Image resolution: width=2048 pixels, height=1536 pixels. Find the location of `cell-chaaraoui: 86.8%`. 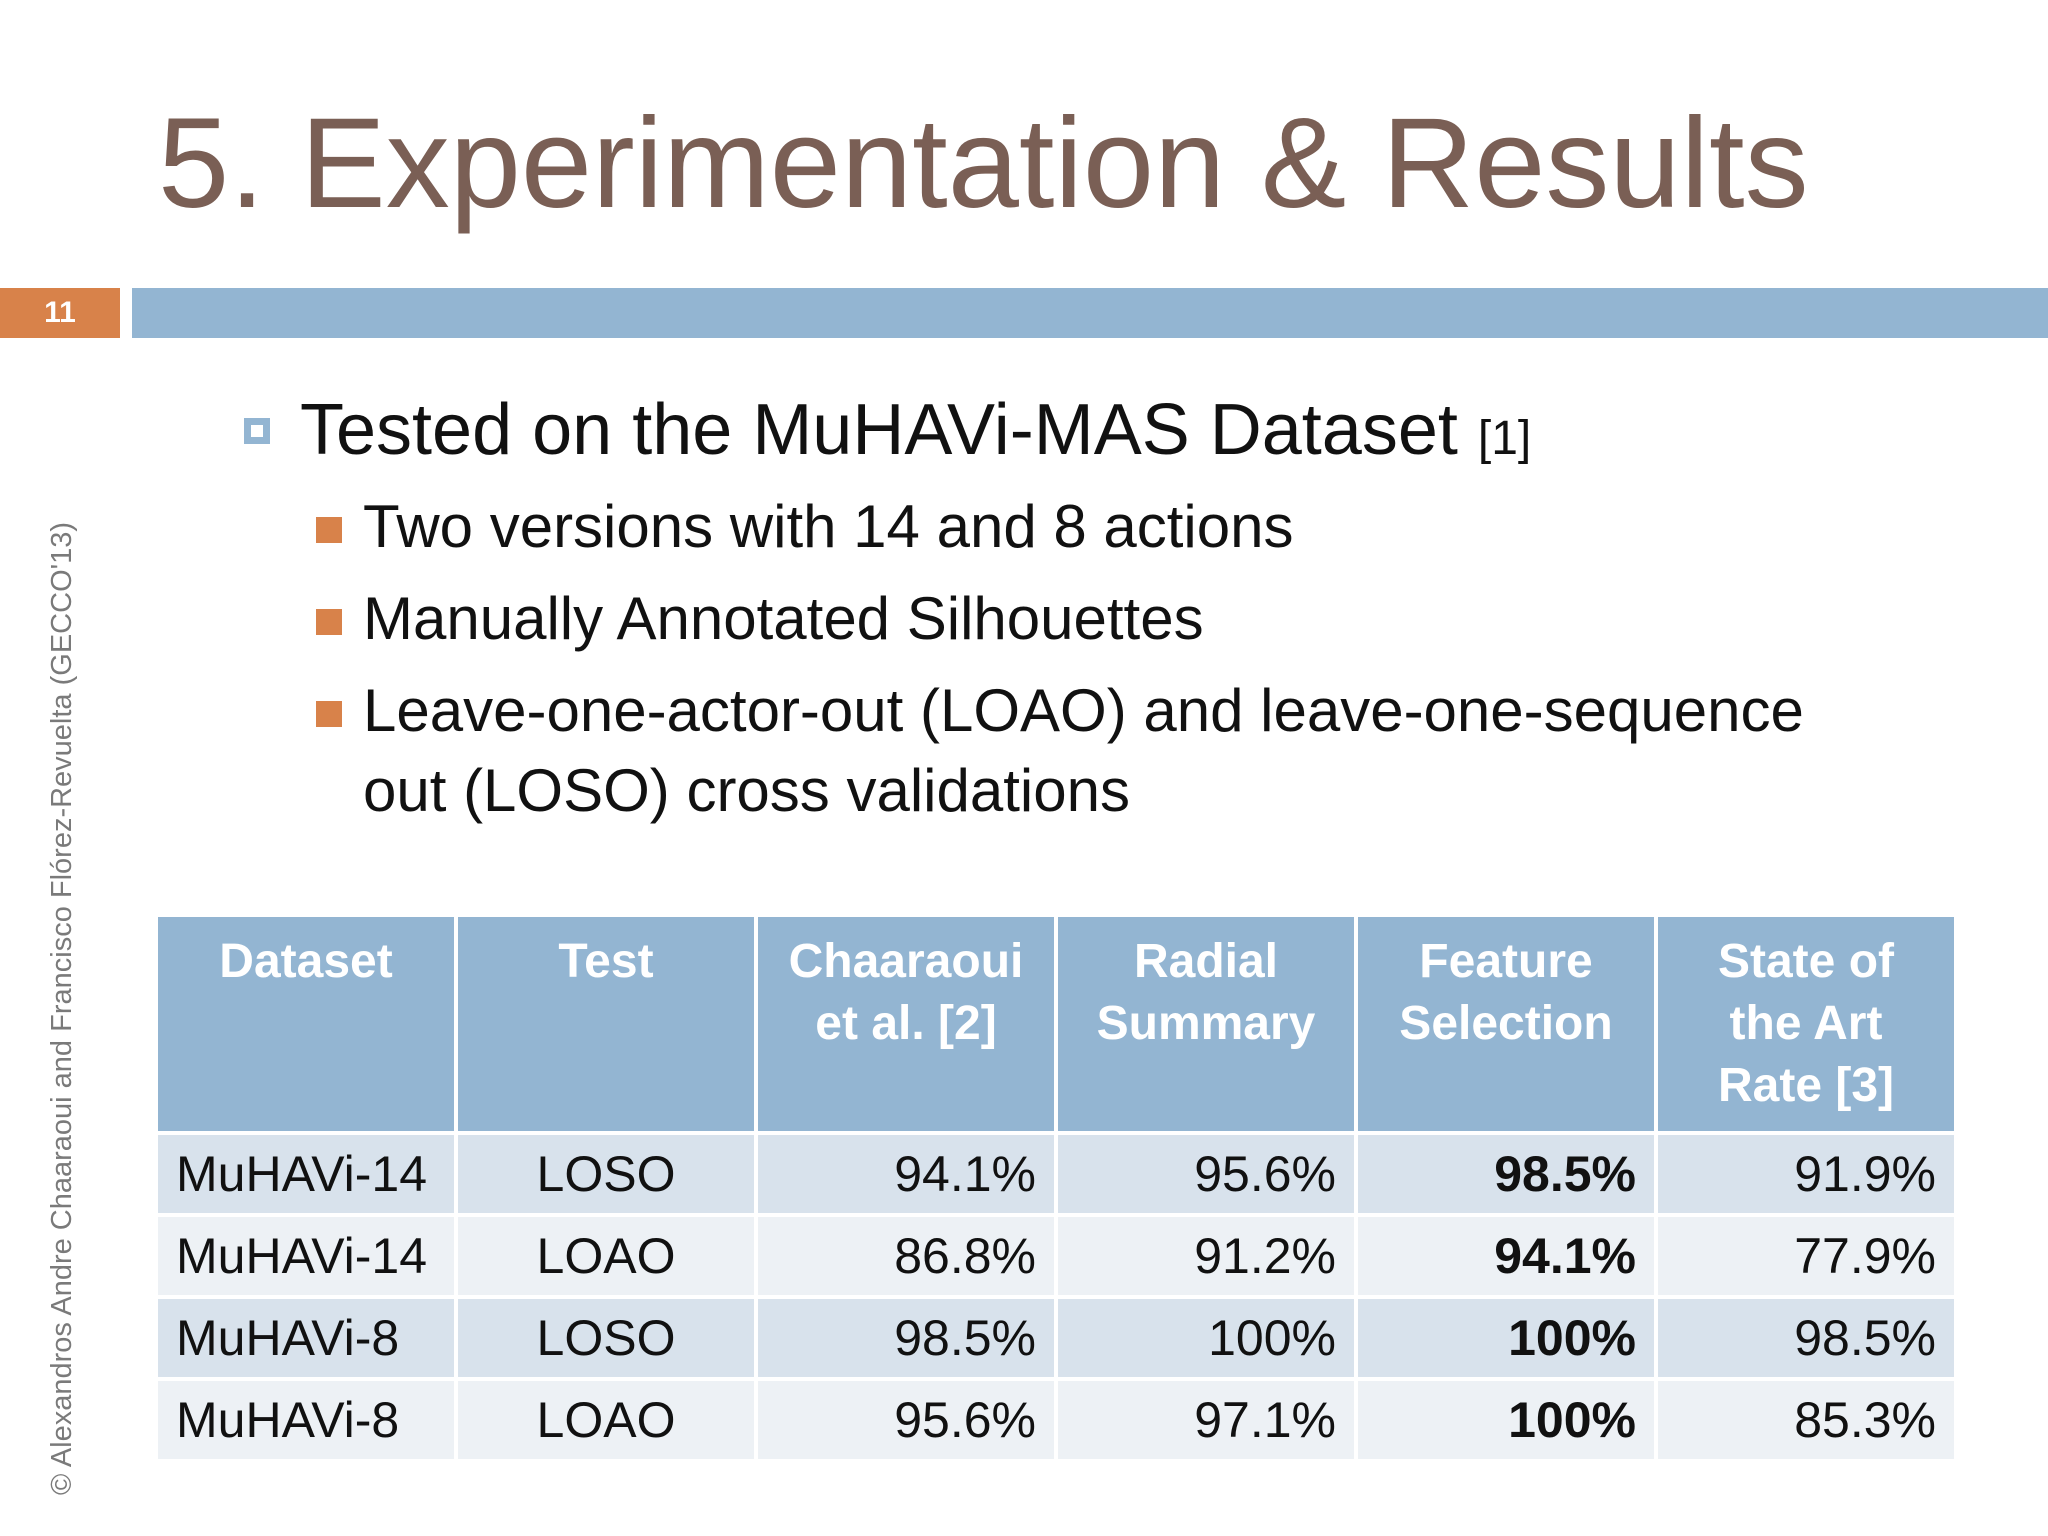

cell-chaaraoui: 86.8% is located at coordinates (906, 1256).